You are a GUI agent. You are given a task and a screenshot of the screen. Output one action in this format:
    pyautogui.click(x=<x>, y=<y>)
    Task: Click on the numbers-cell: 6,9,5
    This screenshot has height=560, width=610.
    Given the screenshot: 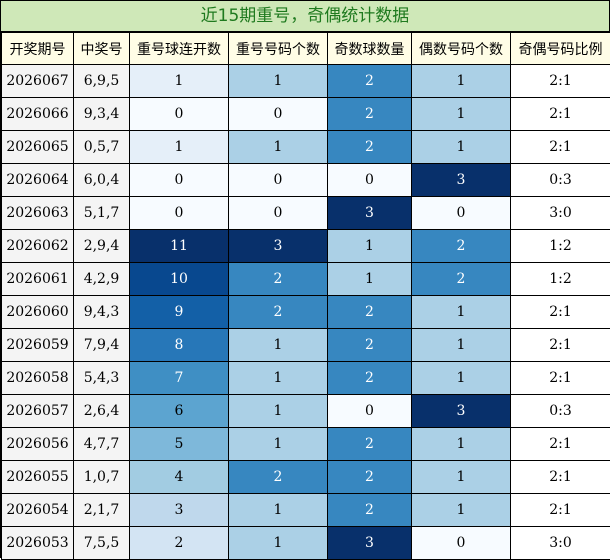 What is the action you would take?
    pyautogui.click(x=102, y=81)
    